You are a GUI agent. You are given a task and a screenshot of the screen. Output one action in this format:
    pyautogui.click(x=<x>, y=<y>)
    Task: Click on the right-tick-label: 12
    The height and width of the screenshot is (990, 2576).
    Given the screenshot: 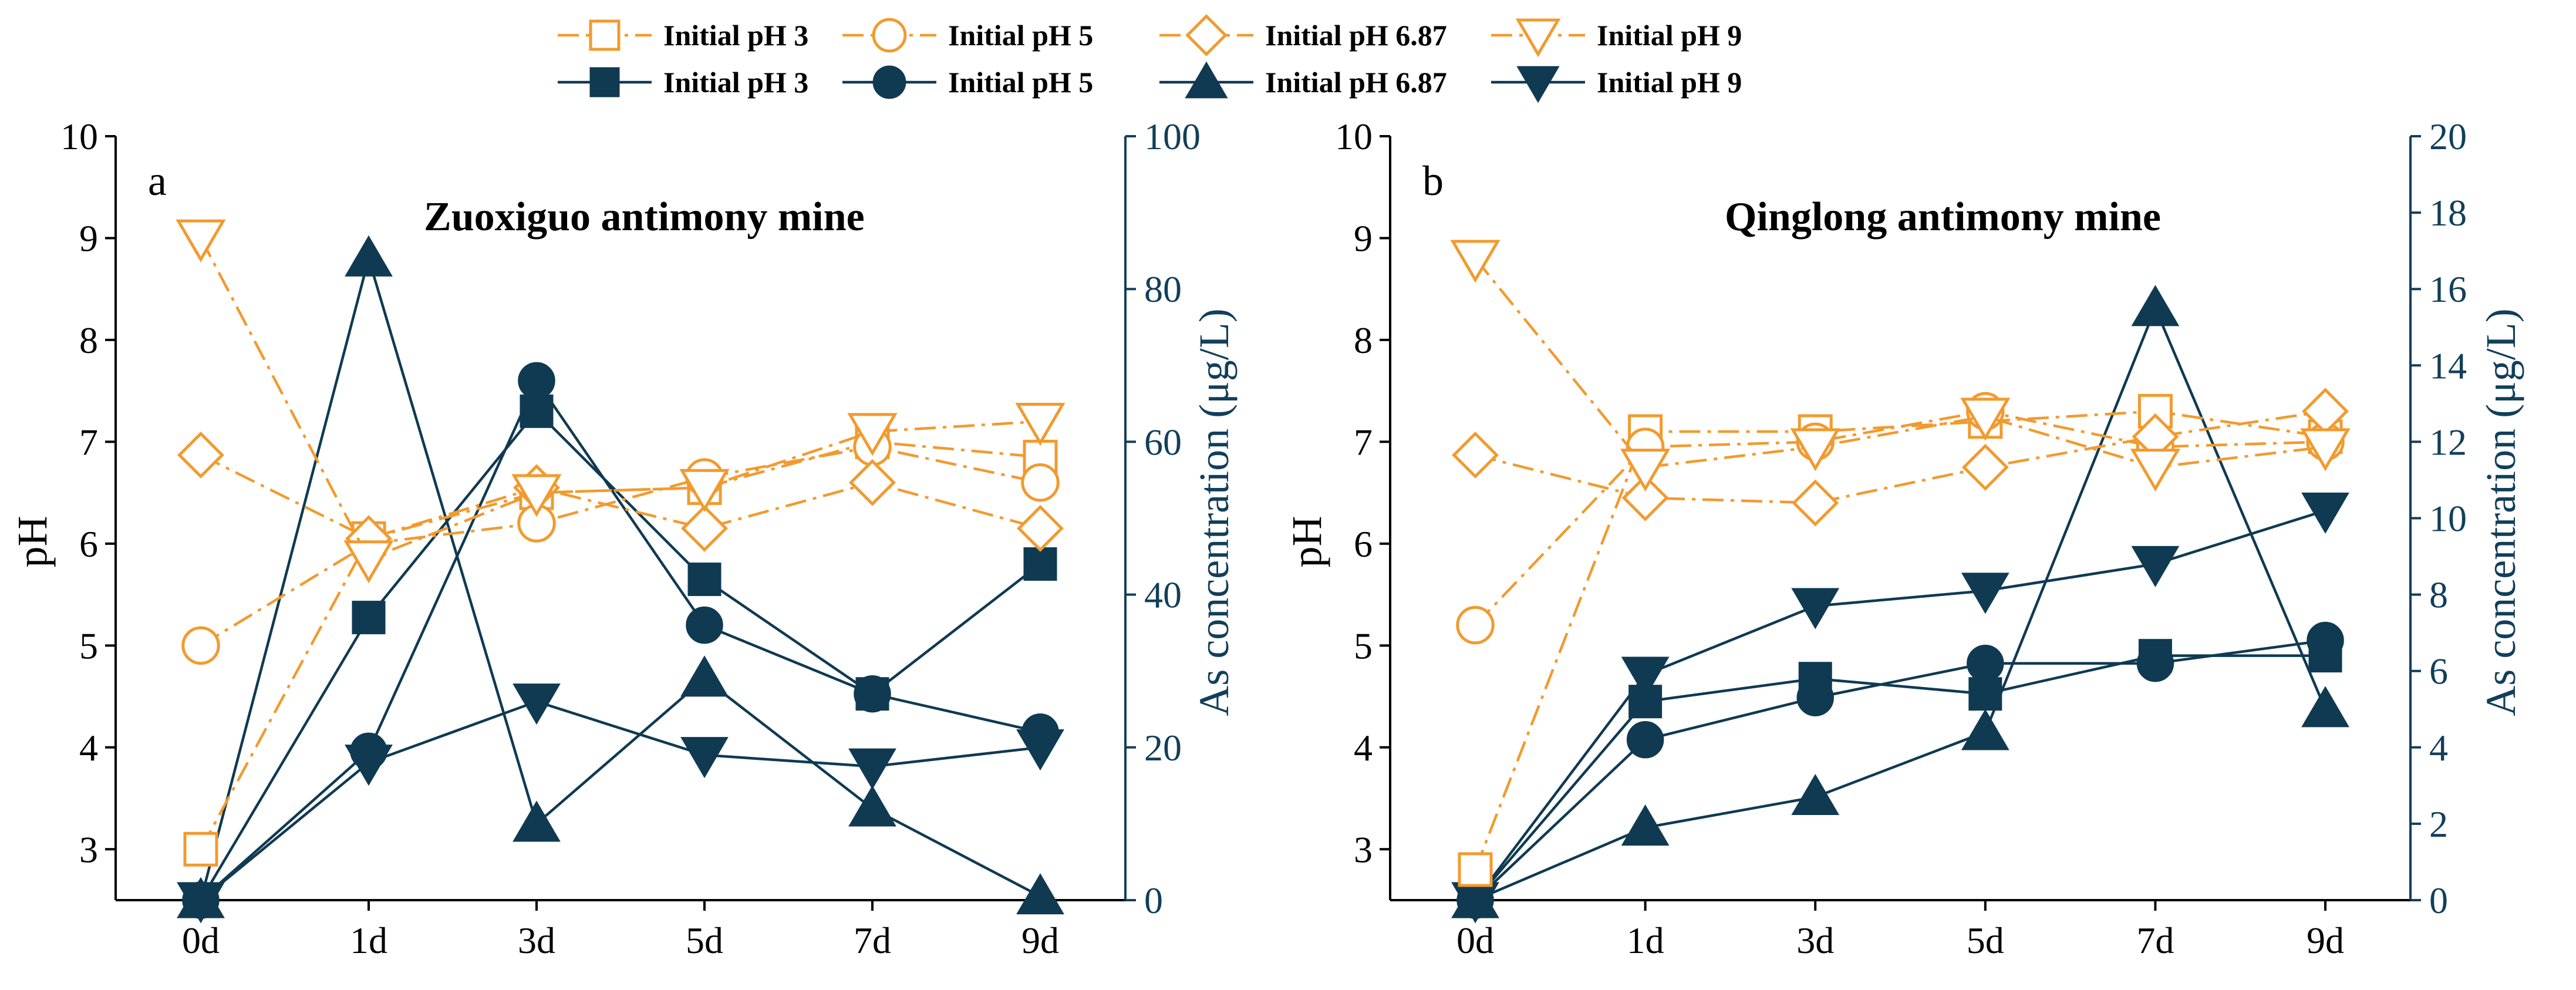 What is the action you would take?
    pyautogui.click(x=2448, y=442)
    